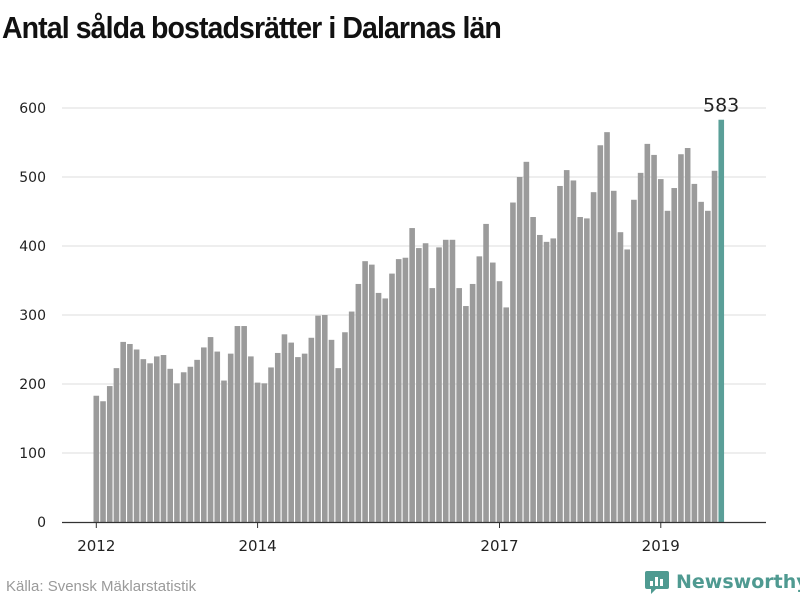  I want to click on x-tick-label: 2019, so click(661, 546).